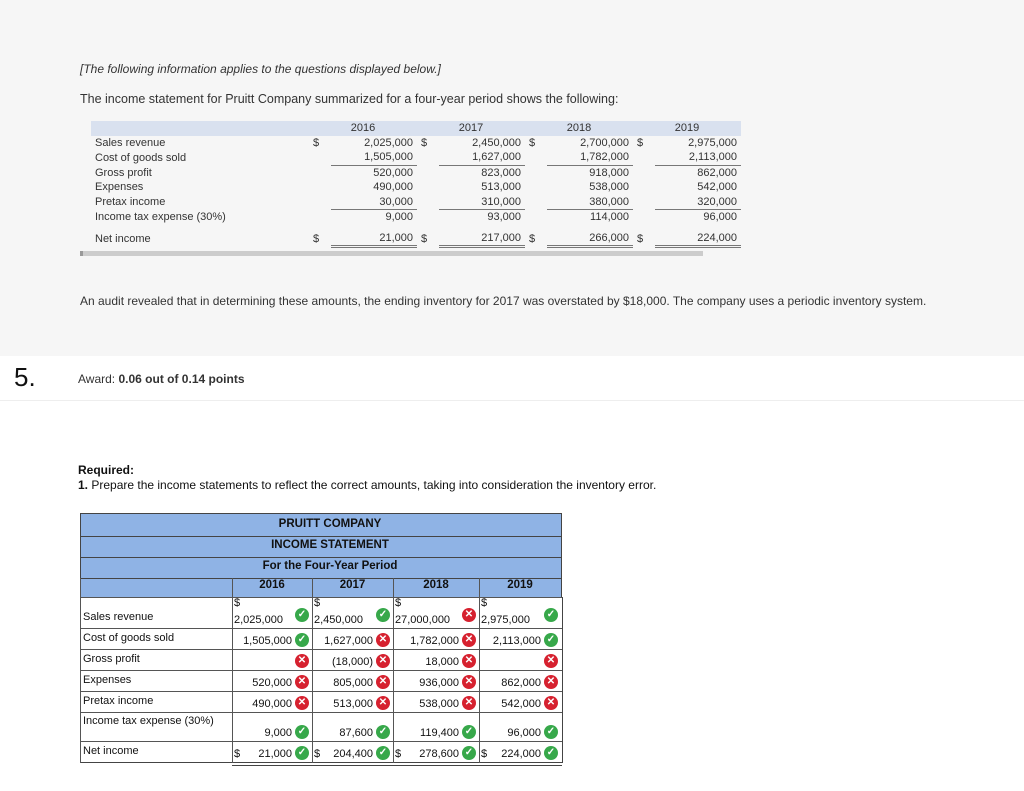 The height and width of the screenshot is (791, 1024). Describe the element at coordinates (609, 217) in the screenshot. I see `given-value: 114,000` at that location.